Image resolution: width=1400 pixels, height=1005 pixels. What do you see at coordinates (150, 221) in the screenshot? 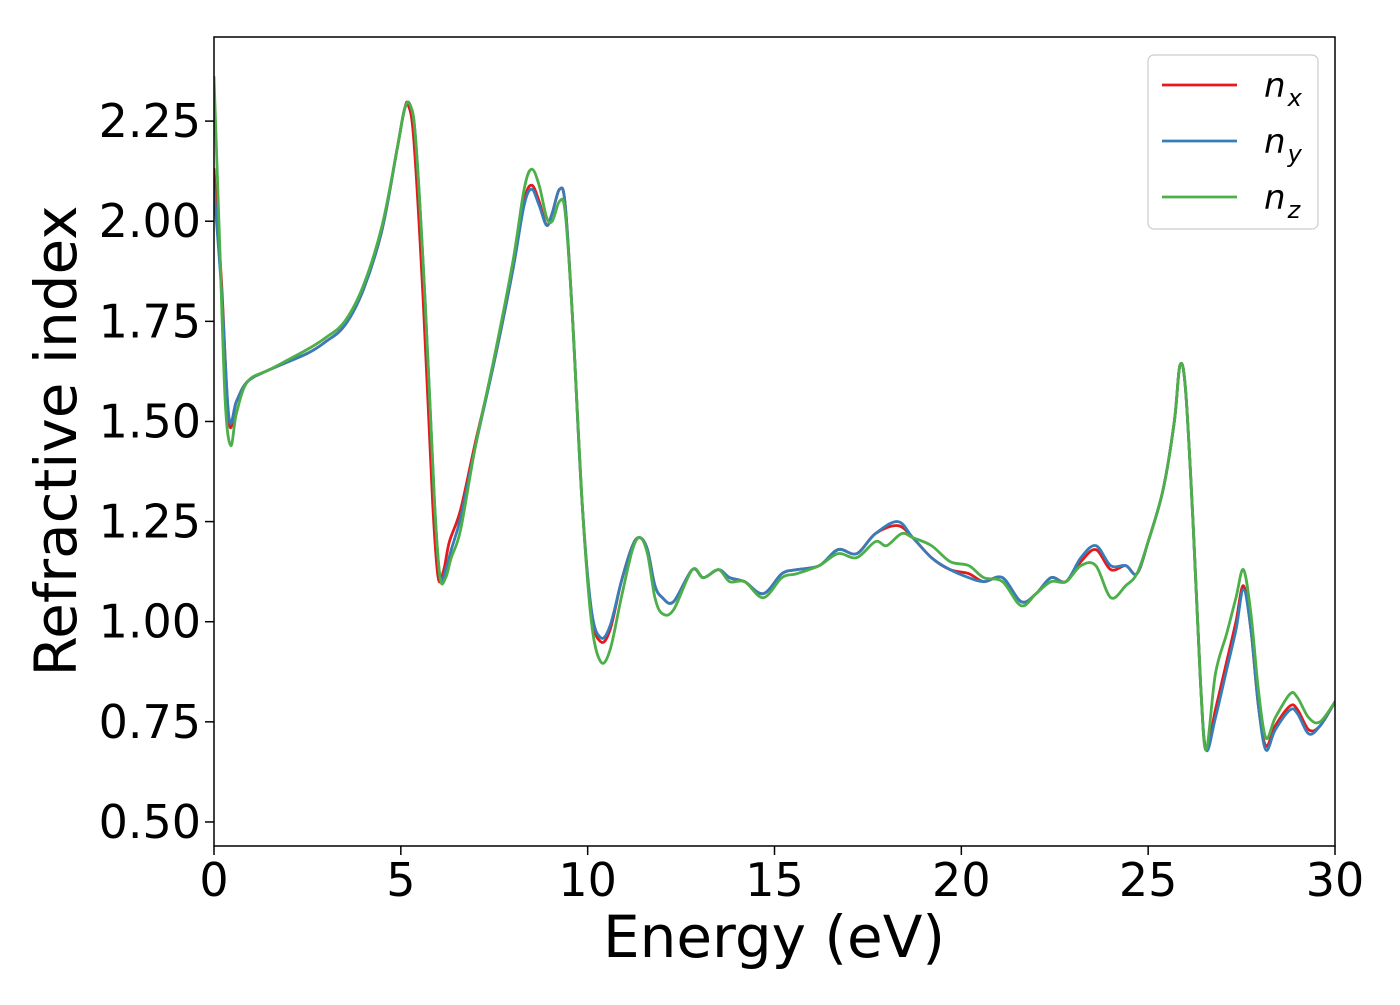
I see `y-tick-label: 2.00` at bounding box center [150, 221].